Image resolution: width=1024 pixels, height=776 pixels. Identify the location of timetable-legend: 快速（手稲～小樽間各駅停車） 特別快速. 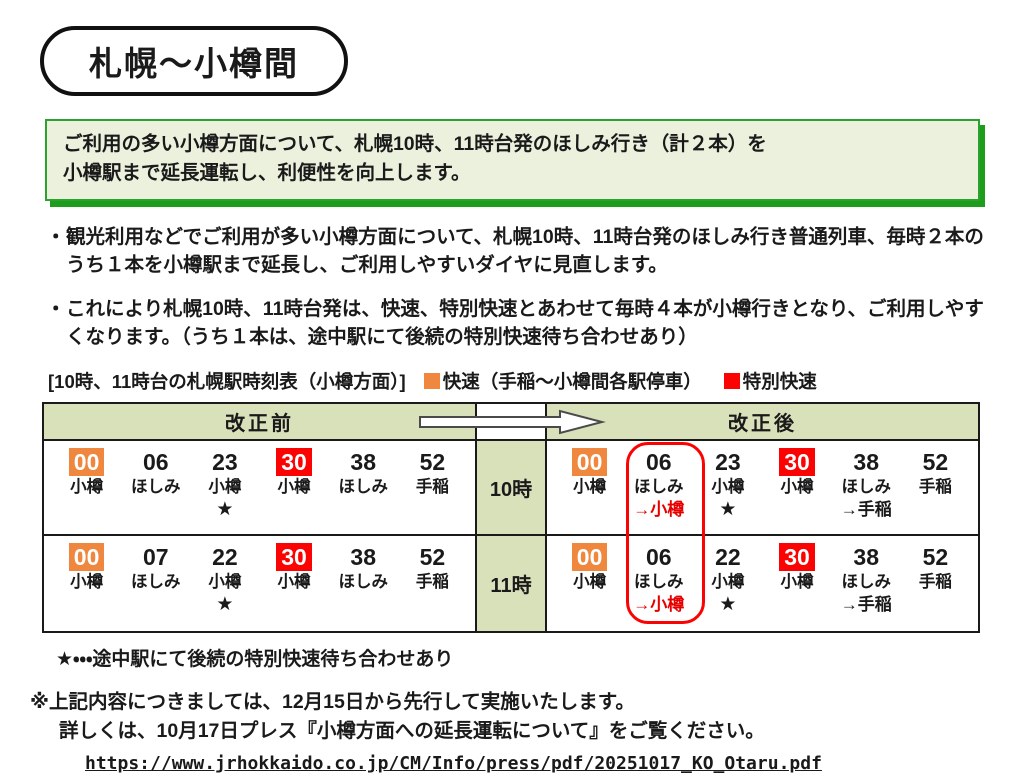
(631, 381).